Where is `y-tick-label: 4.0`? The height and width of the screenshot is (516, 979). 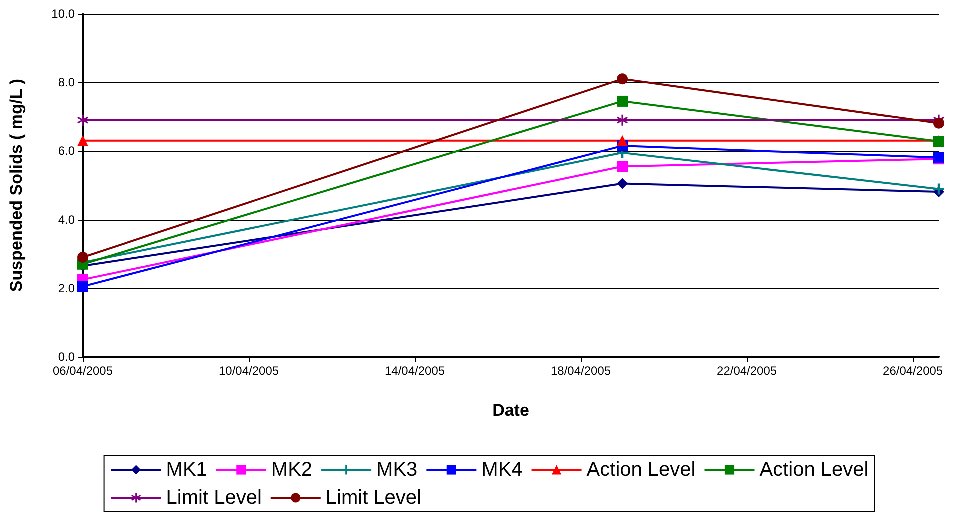 y-tick-label: 4.0 is located at coordinates (67, 219).